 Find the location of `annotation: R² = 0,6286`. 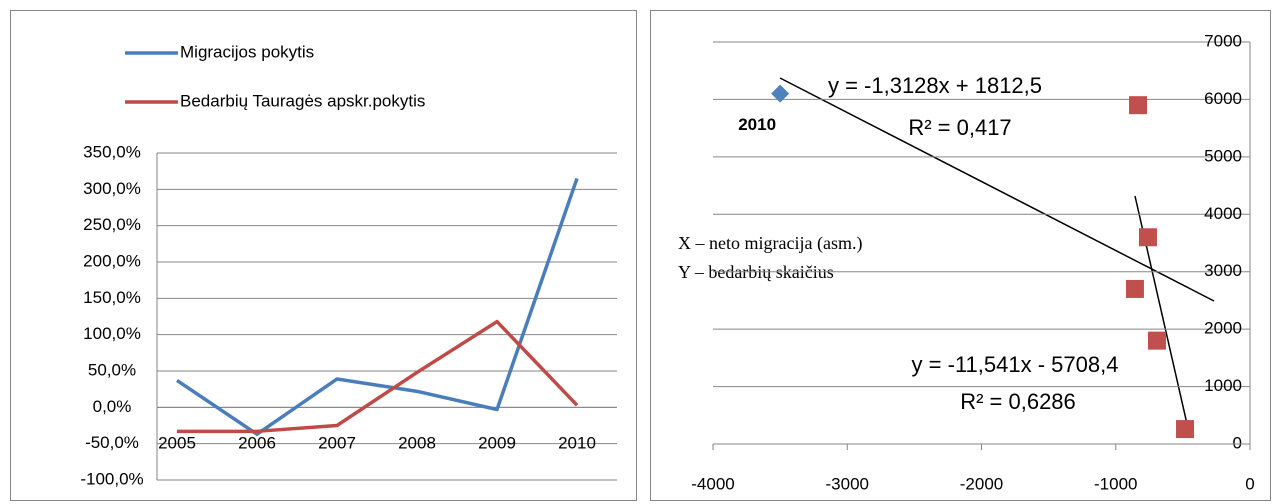

annotation: R² = 0,6286 is located at coordinates (1018, 401).